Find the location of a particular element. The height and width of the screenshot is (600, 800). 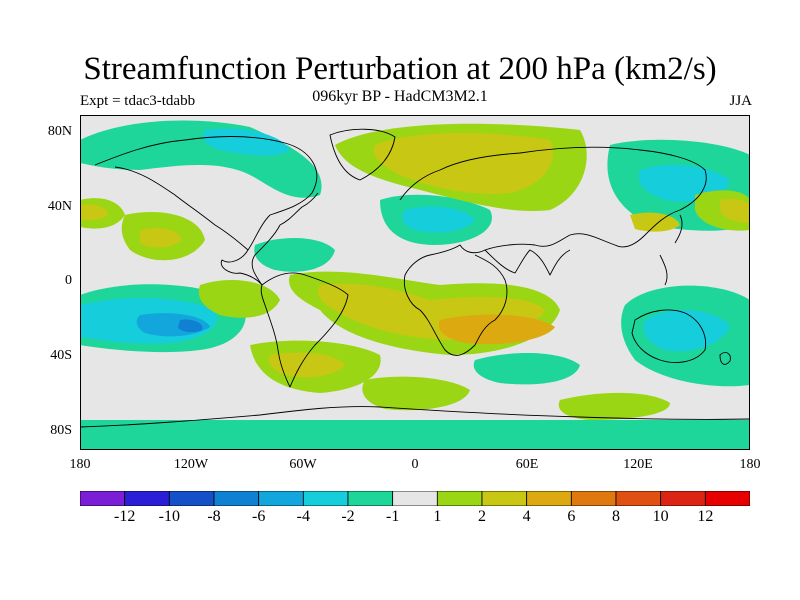

lon-label-60w: 60W is located at coordinates (303, 464).